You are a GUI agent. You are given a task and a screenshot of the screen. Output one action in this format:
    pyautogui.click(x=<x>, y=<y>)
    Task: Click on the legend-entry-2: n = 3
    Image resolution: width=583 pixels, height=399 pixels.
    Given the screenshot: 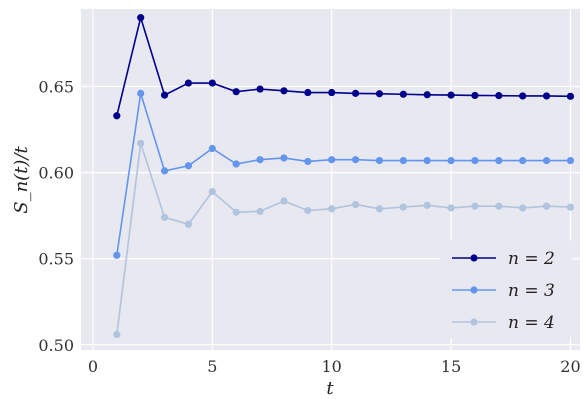 What is the action you would take?
    pyautogui.click(x=503, y=291)
    